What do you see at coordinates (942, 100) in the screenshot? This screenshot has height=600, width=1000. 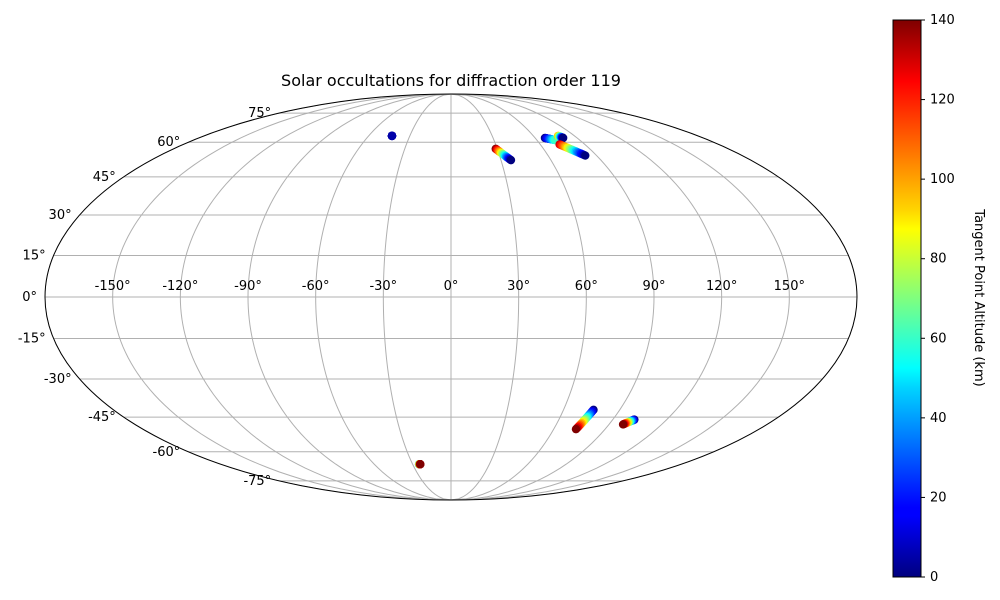 I see `colorbar-tick-label: 120` at bounding box center [942, 100].